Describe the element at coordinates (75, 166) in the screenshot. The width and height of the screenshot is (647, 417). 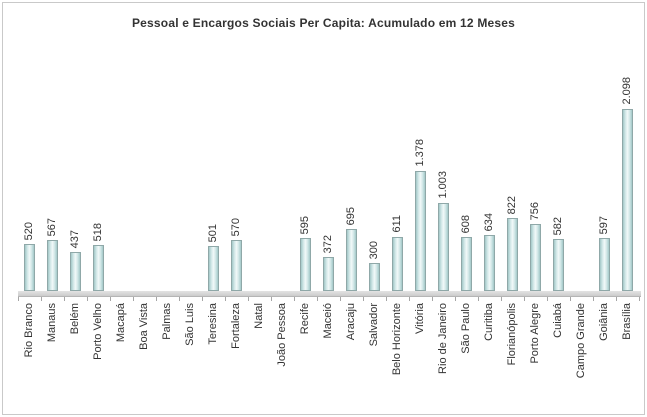
I see `bar-column: 437` at that location.